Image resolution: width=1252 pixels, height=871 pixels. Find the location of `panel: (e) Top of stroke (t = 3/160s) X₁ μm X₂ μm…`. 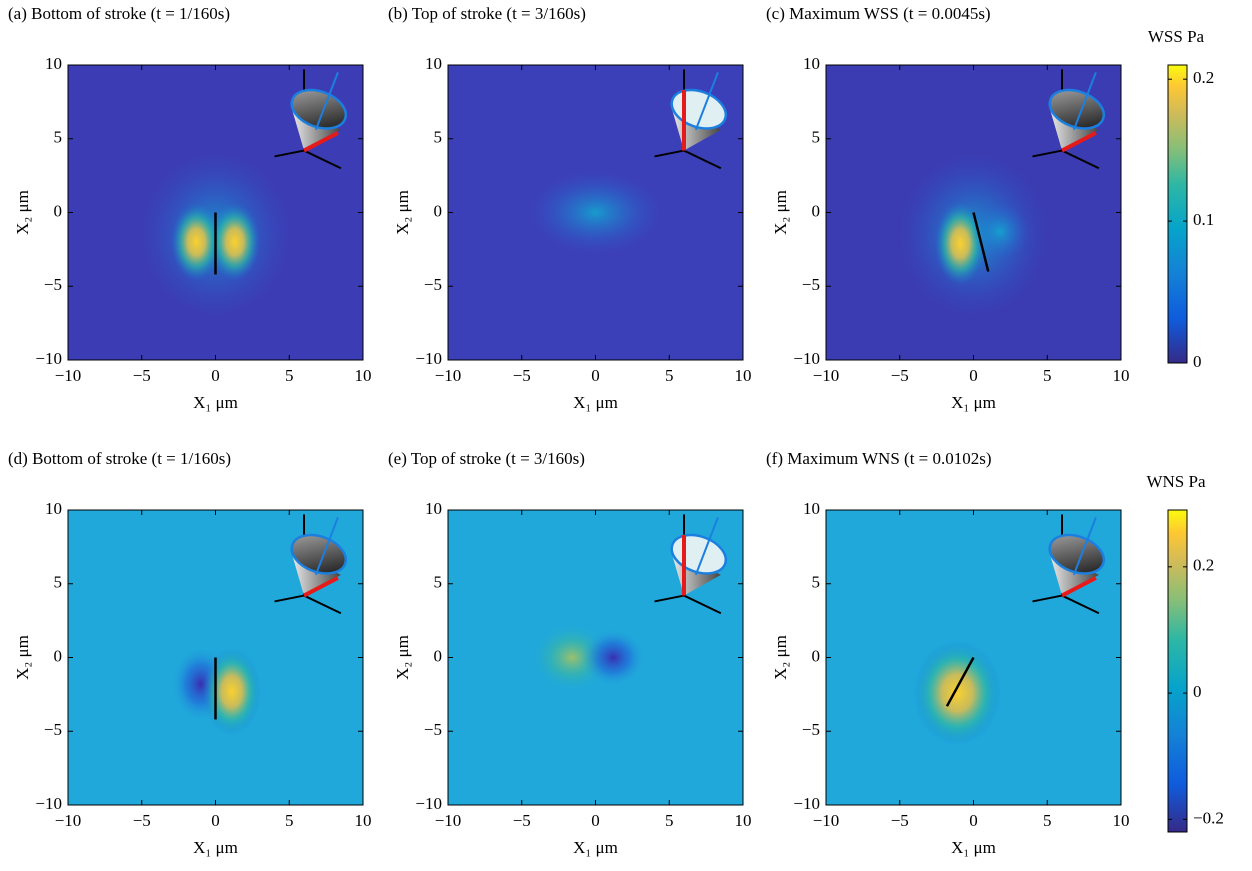

panel: (e) Top of stroke (t = 3/160s) X₁ μm X₂ μm… is located at coordinates (570, 653).